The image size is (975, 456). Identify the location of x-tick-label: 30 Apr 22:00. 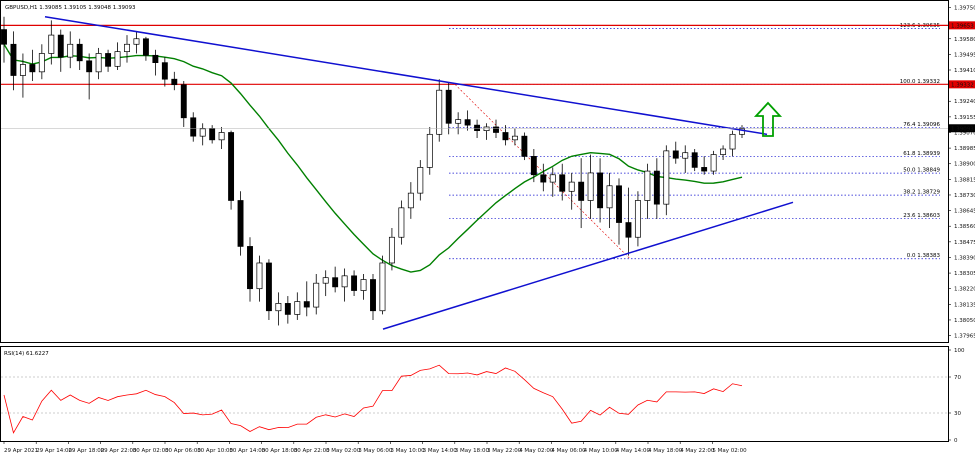
(312, 451).